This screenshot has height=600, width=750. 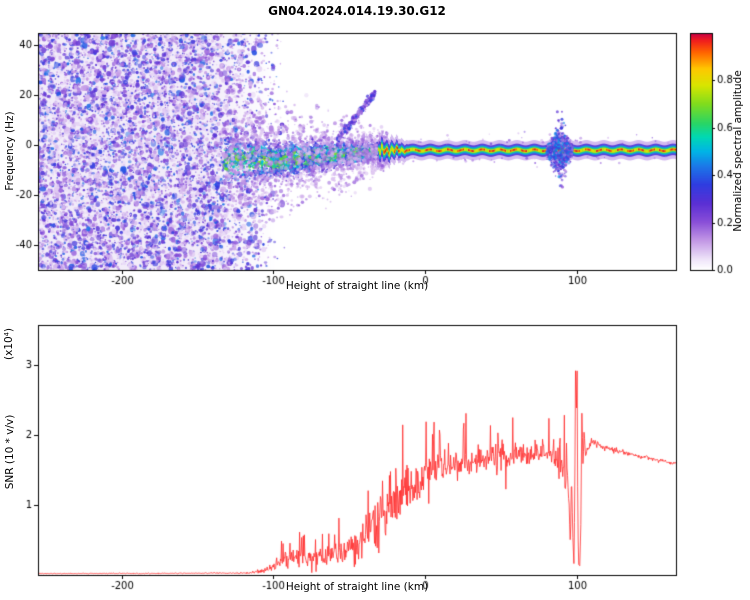 I want to click on colorbar-label: Normalized spectral amplitude, so click(x=738, y=151).